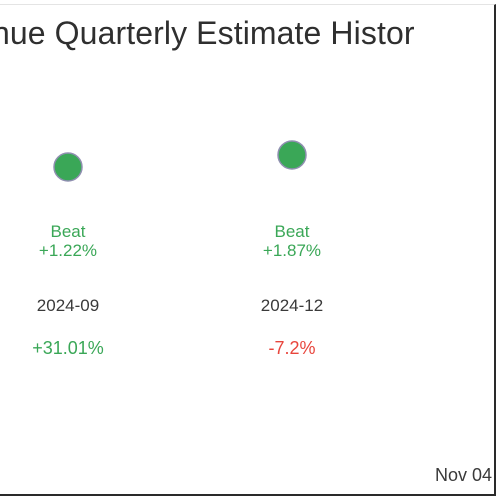 Image resolution: width=500 pixels, height=500 pixels. Describe the element at coordinates (68, 305) in the screenshot. I see `quarter-label: 2024-09` at that location.